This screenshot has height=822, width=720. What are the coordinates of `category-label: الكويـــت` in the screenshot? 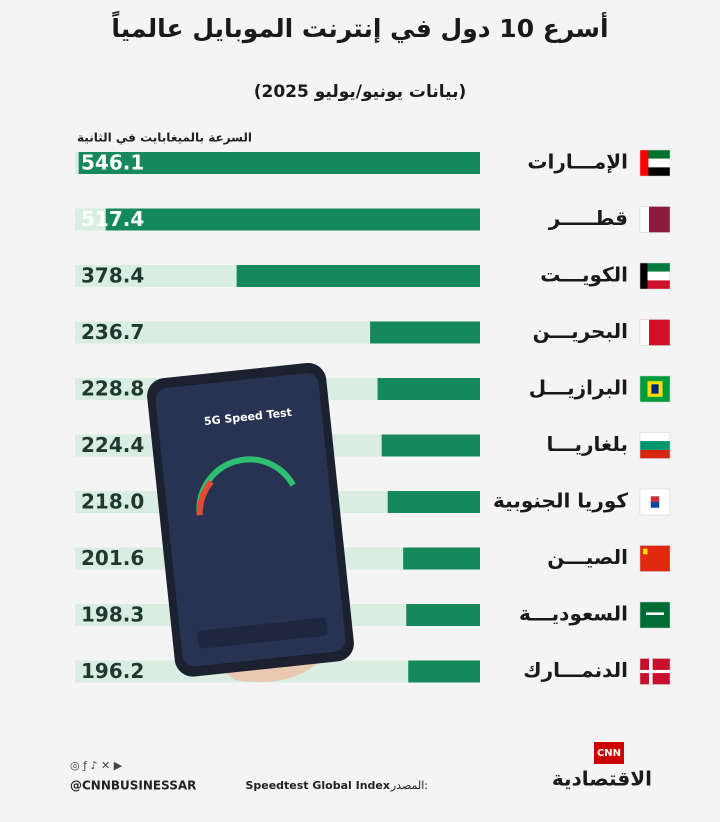 It's located at (584, 275).